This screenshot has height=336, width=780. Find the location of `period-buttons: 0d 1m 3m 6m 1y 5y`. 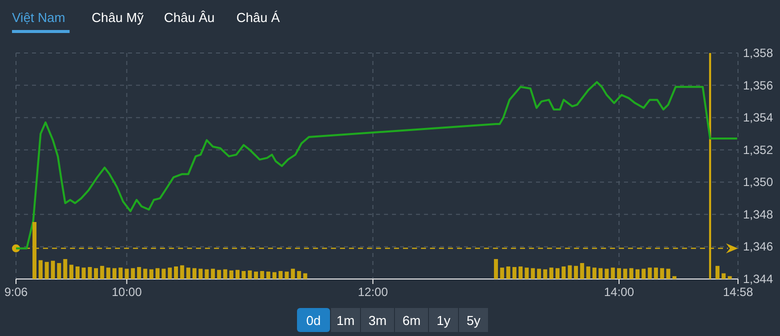

period-buttons: 0d 1m 3m 6m 1y 5y is located at coordinates (392, 320).